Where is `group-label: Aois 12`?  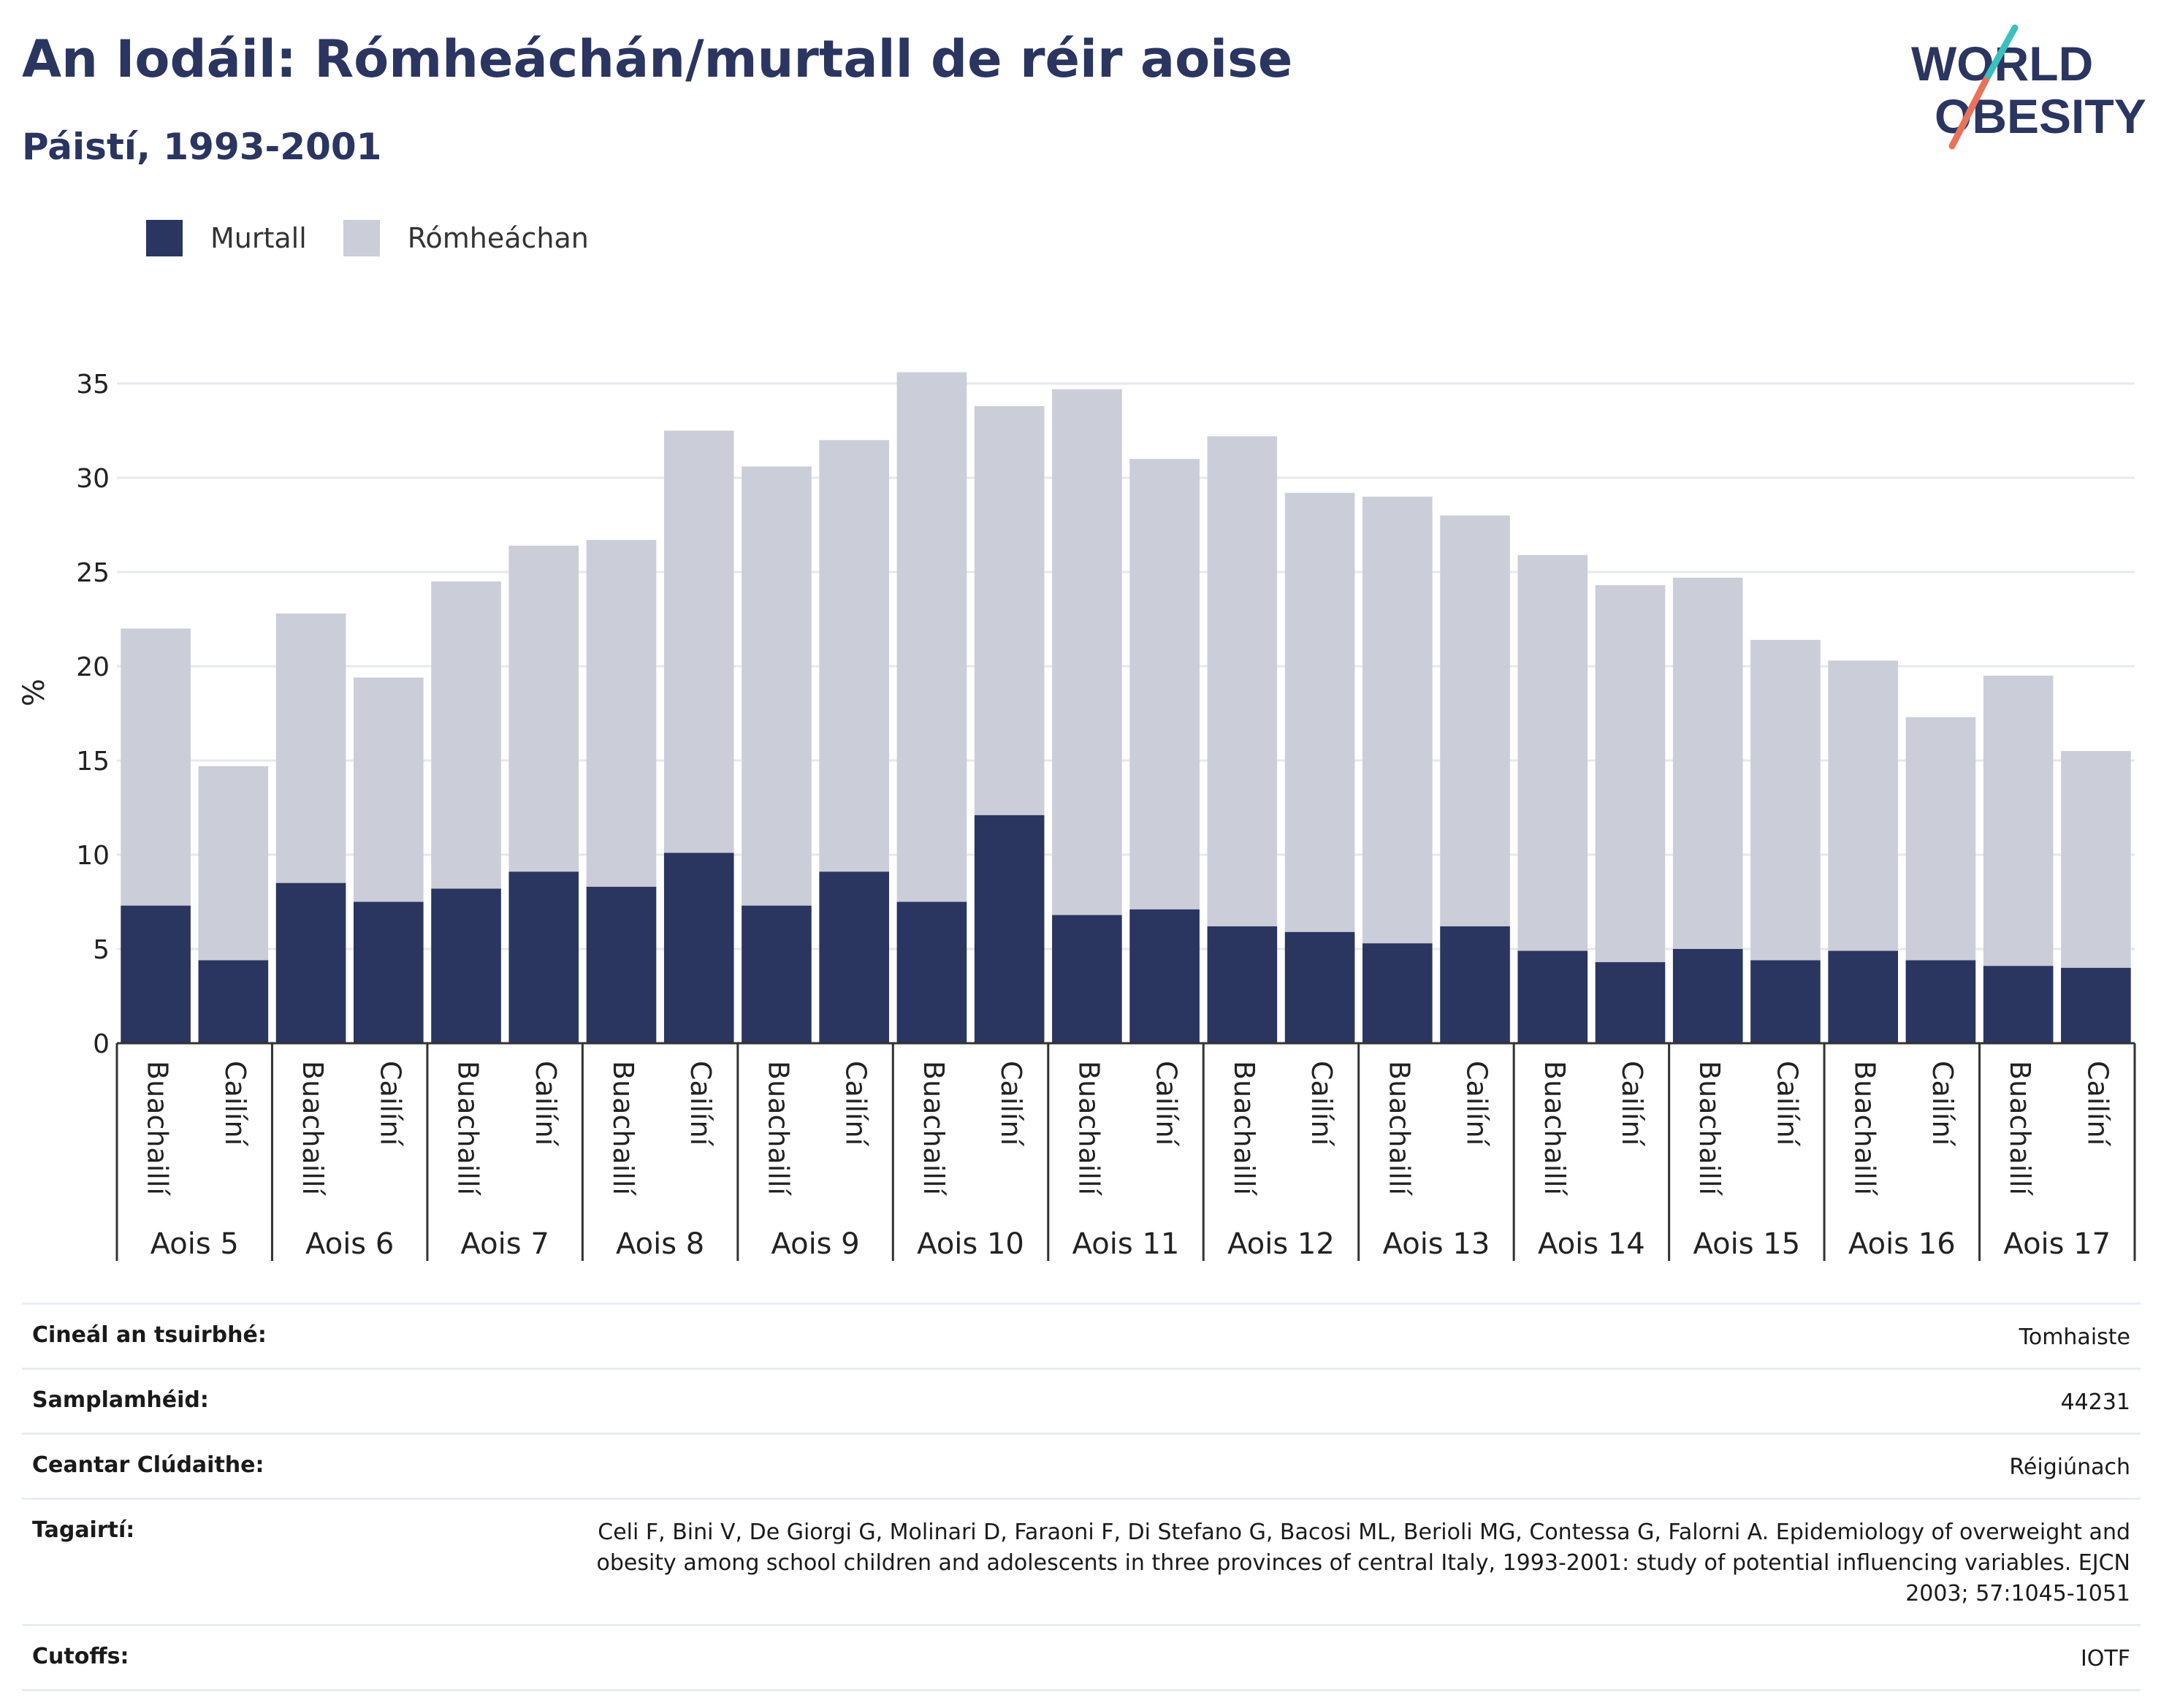 group-label: Aois 12 is located at coordinates (1281, 1244).